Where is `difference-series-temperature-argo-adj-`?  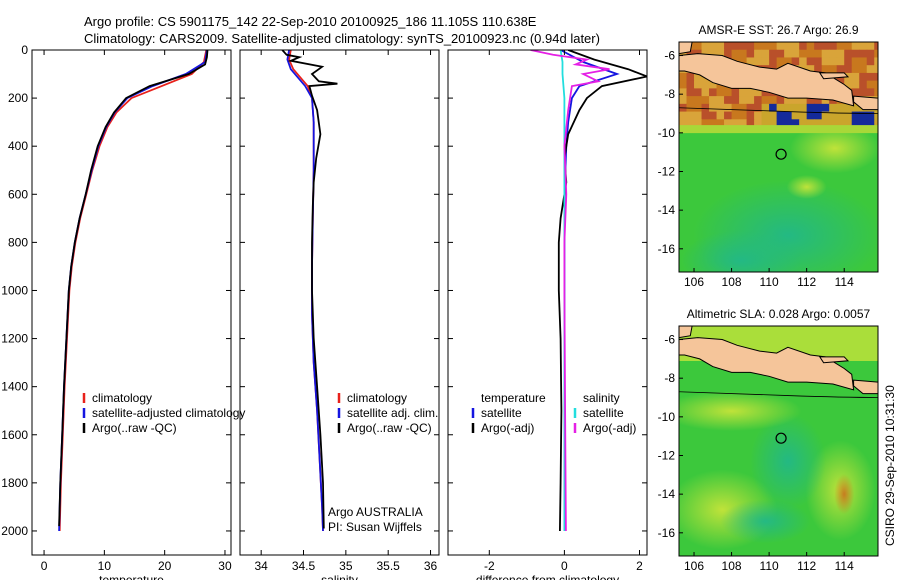
difference-series-temperature-argo-adj- is located at coordinates (602, 291).